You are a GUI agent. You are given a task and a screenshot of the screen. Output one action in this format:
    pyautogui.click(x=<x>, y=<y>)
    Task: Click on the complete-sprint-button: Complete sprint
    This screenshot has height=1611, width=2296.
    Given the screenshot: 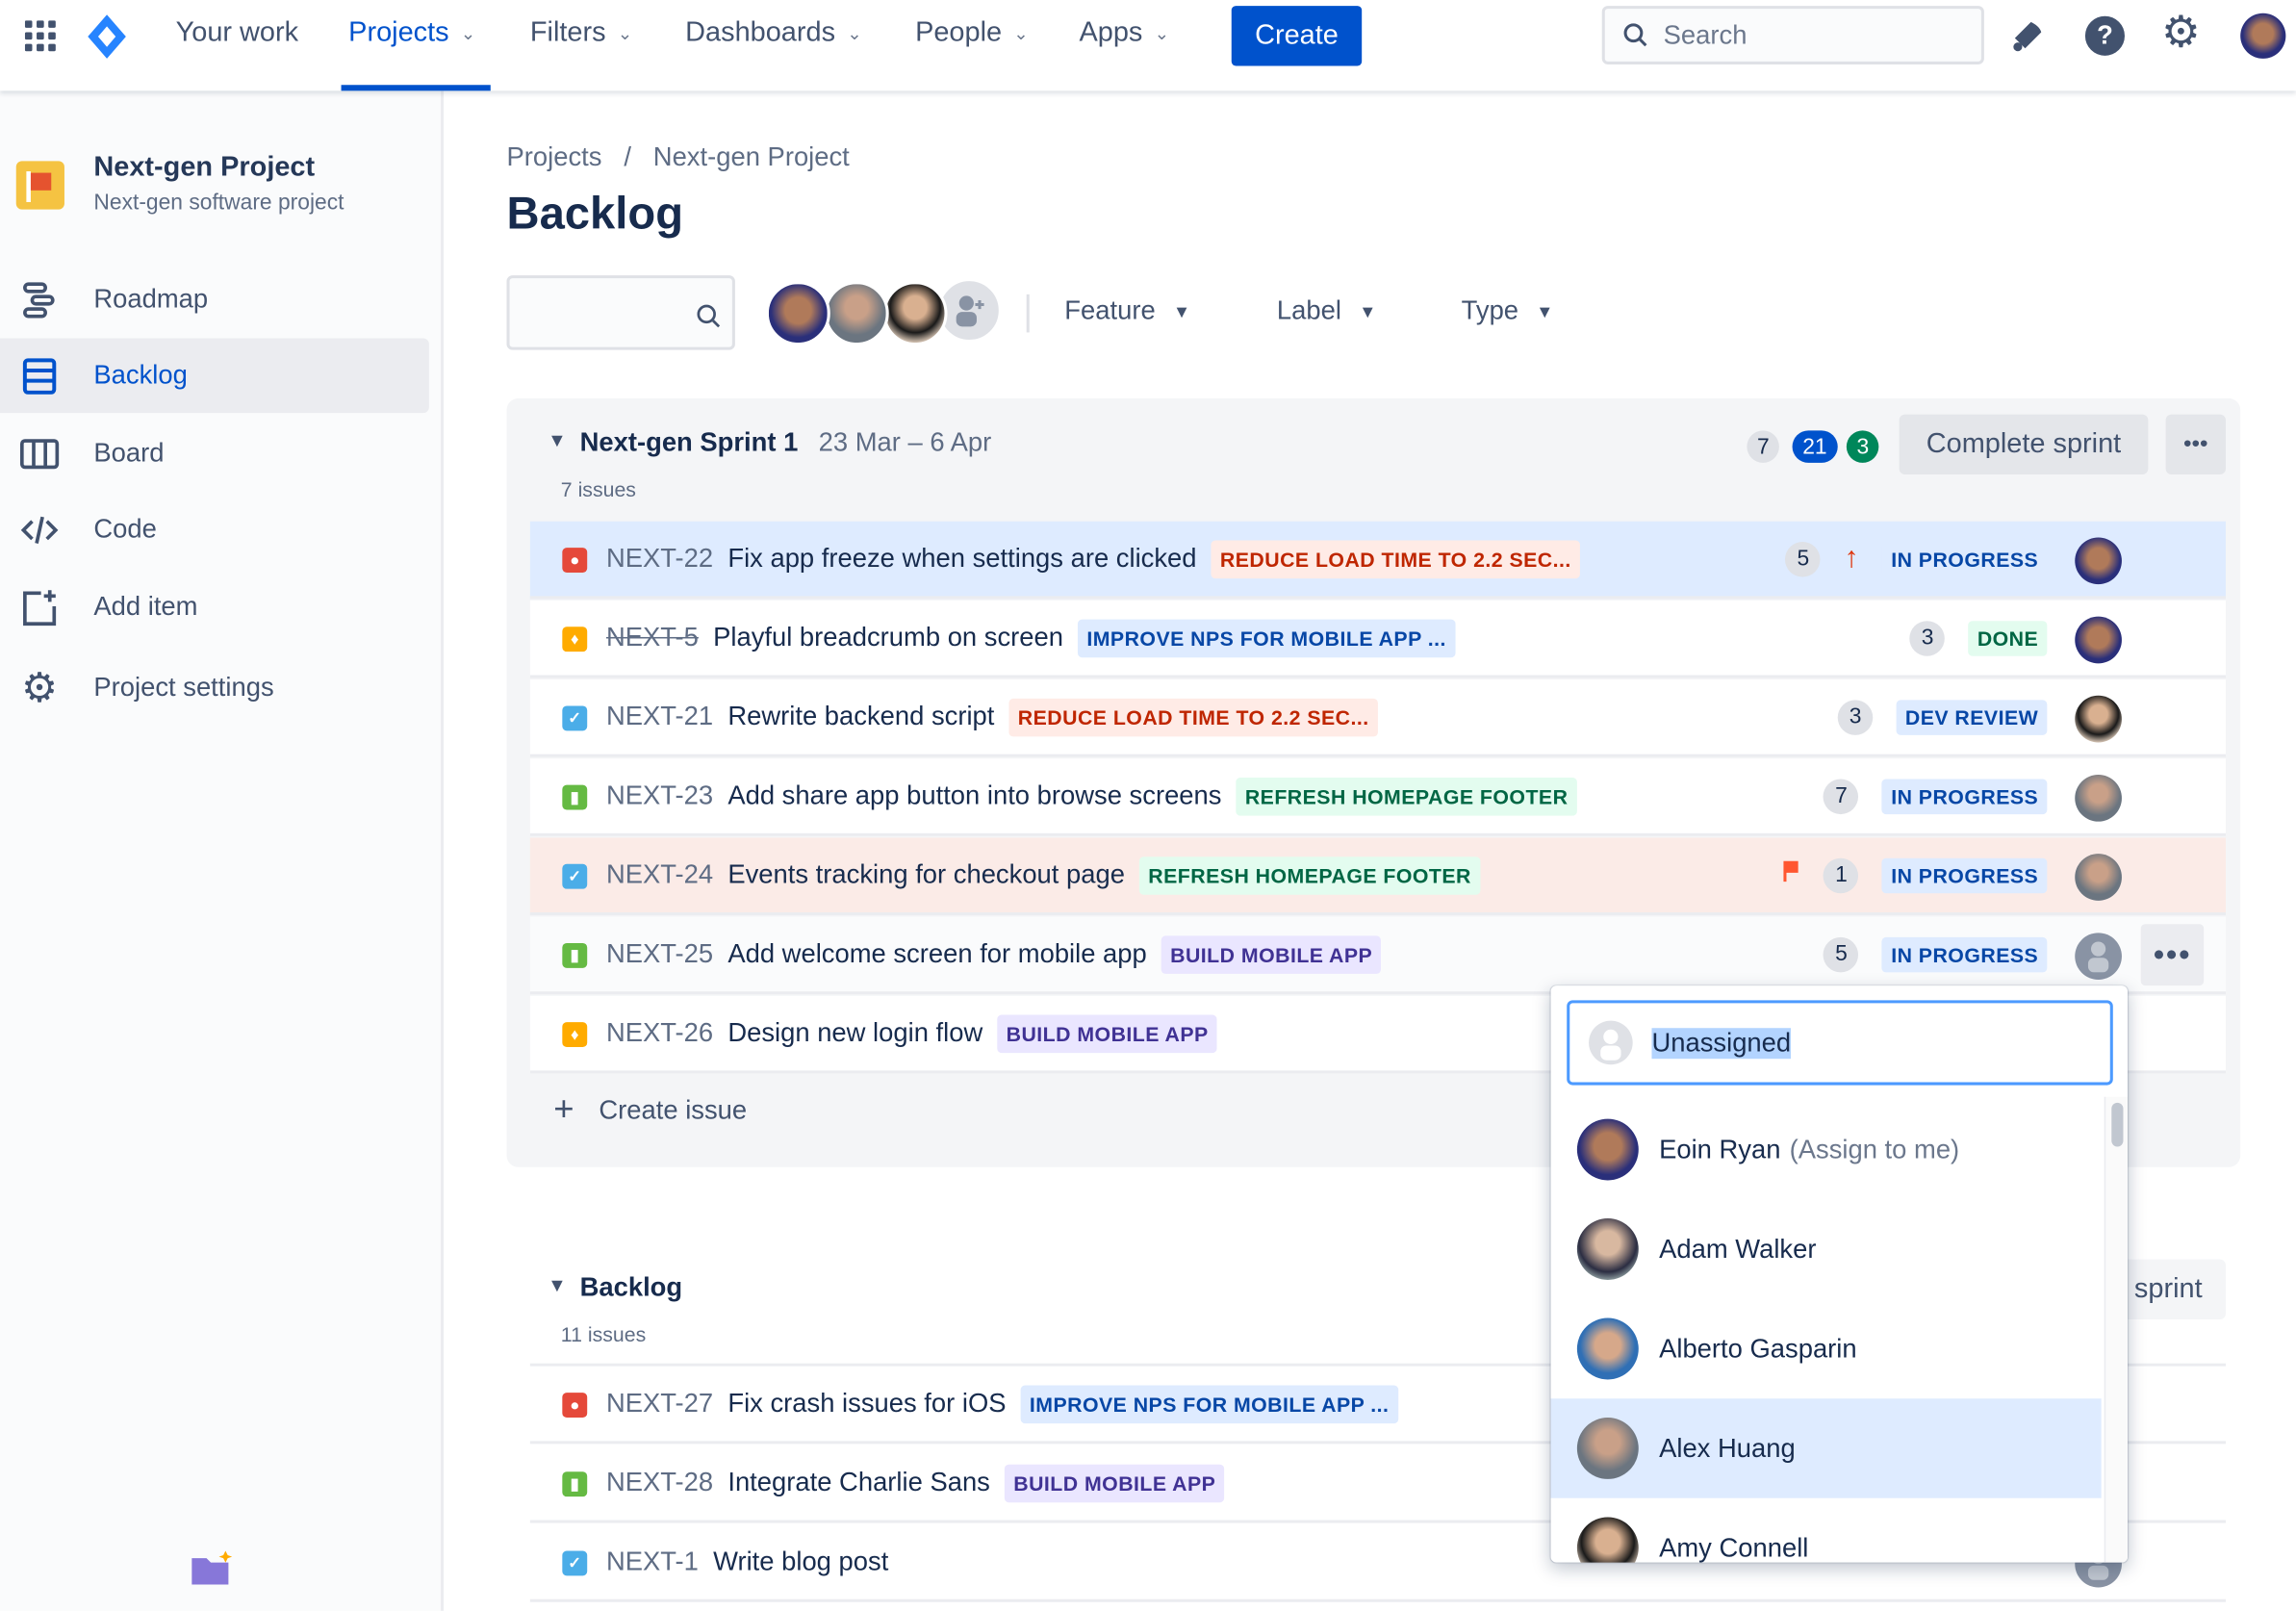 What is the action you would take?
    pyautogui.click(x=2024, y=444)
    